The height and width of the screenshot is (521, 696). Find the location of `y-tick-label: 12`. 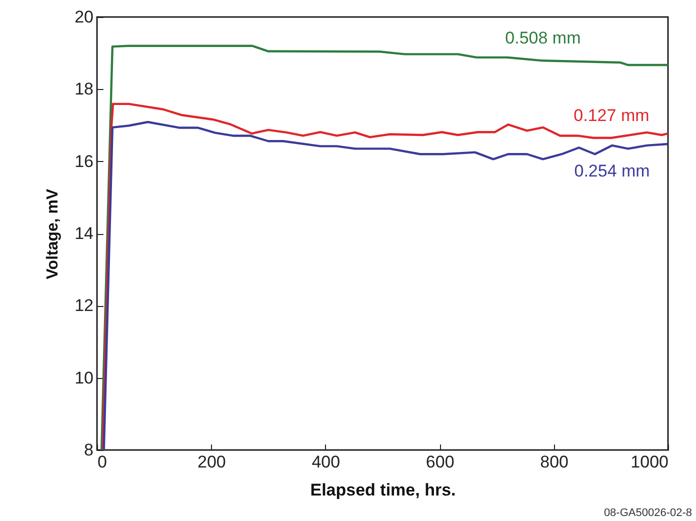

y-tick-label: 12 is located at coordinates (84, 306).